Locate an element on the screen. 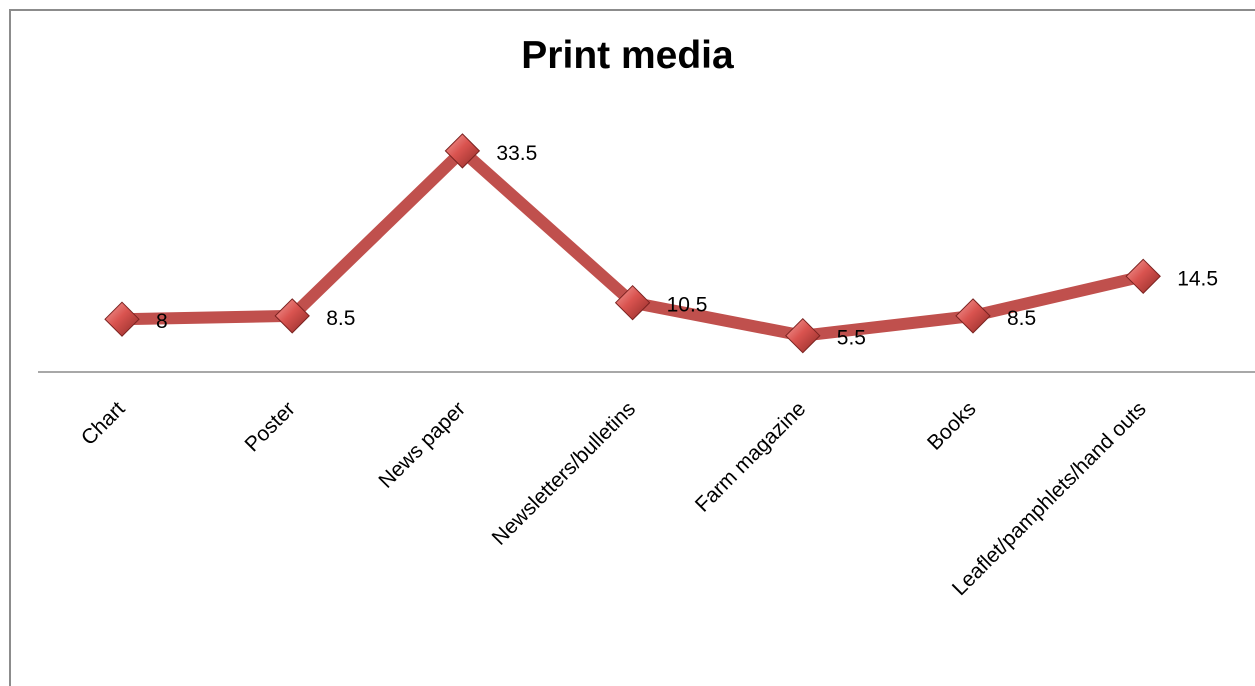 Image resolution: width=1255 pixels, height=686 pixels. x-tick-label: Newsletters/bulletins is located at coordinates (564, 473).